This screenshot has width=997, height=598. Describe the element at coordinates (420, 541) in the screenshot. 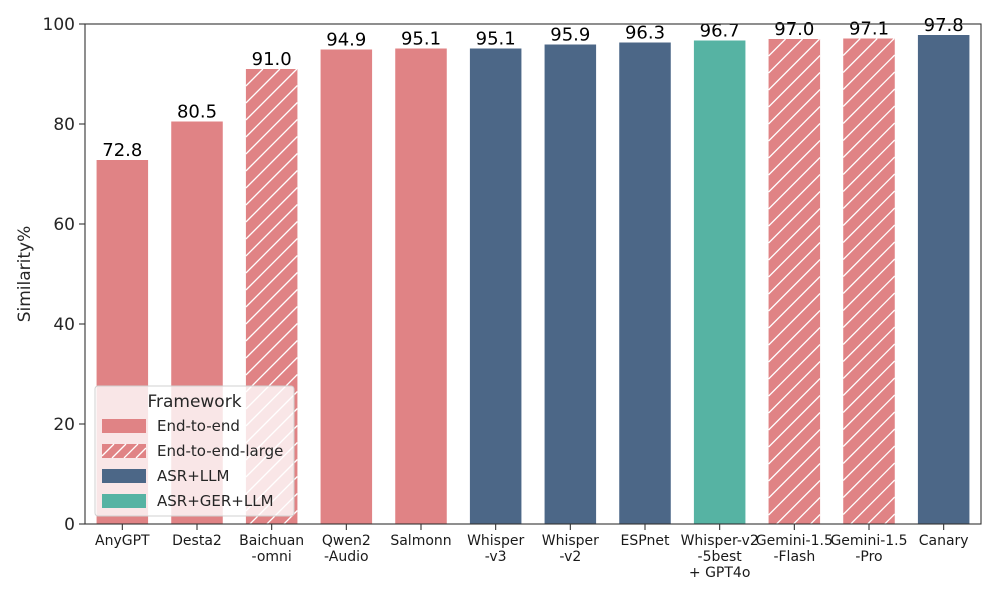

I see `x-tick-label-salmonn: Salmonn` at that location.